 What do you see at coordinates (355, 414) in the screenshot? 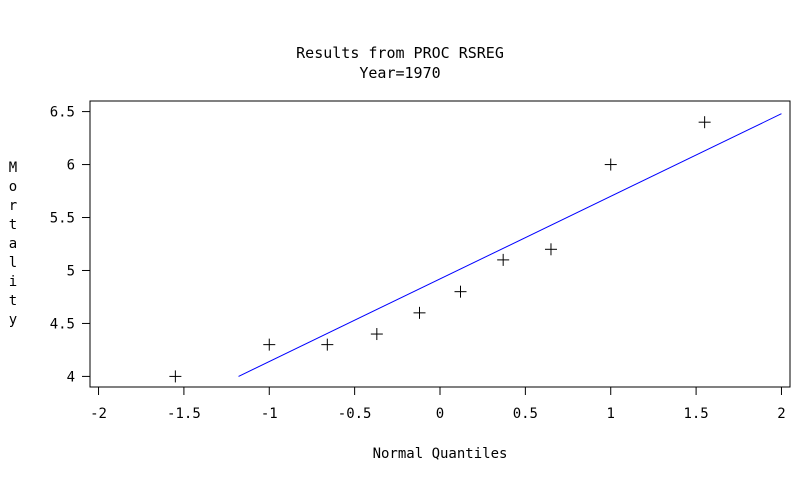
I see `x-tick-label: -0.5` at bounding box center [355, 414].